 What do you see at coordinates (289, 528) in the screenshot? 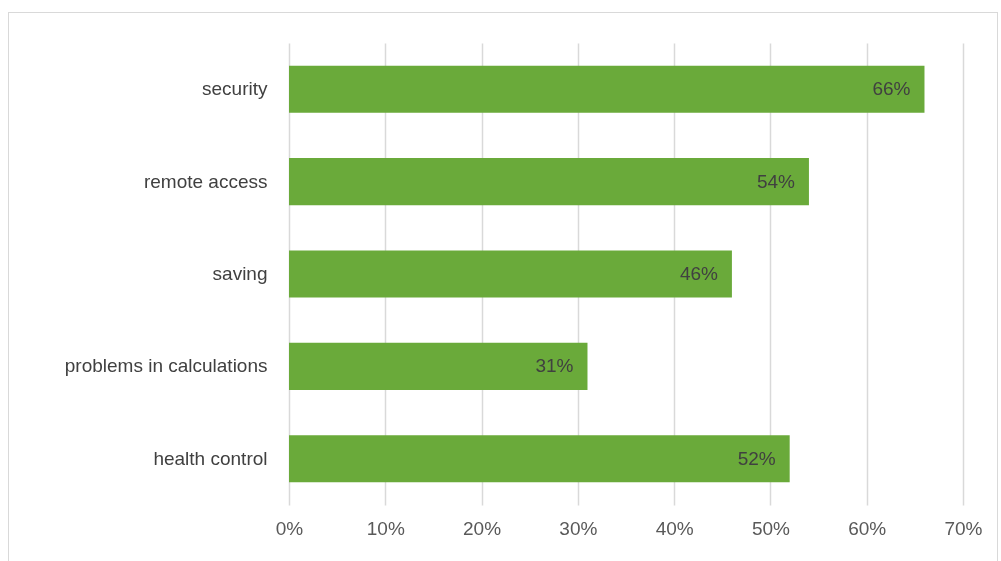
I see `x-tick-label: 0%` at bounding box center [289, 528].